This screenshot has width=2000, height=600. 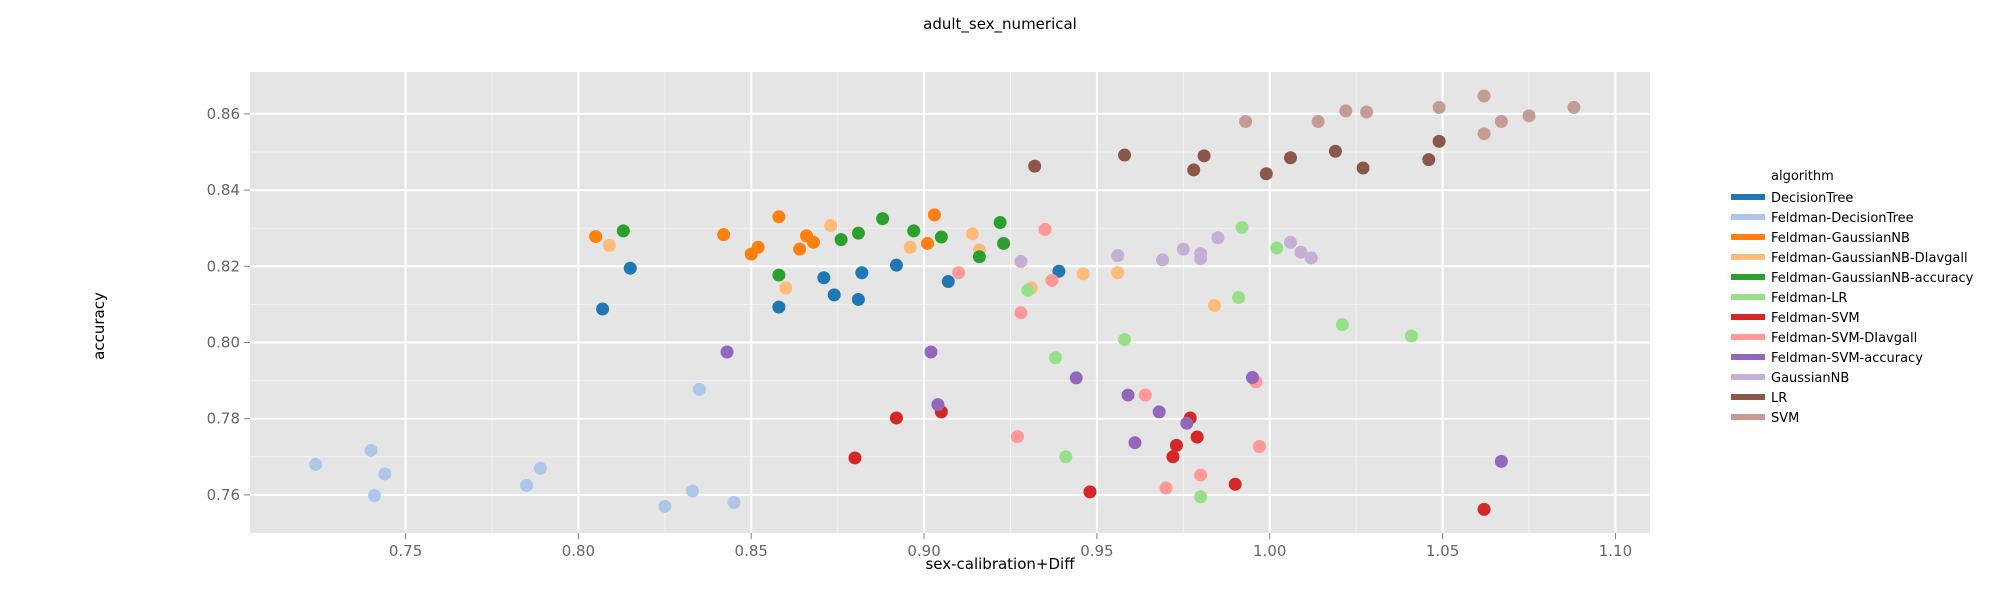 I want to click on legend-label: SVM, so click(x=1785, y=418).